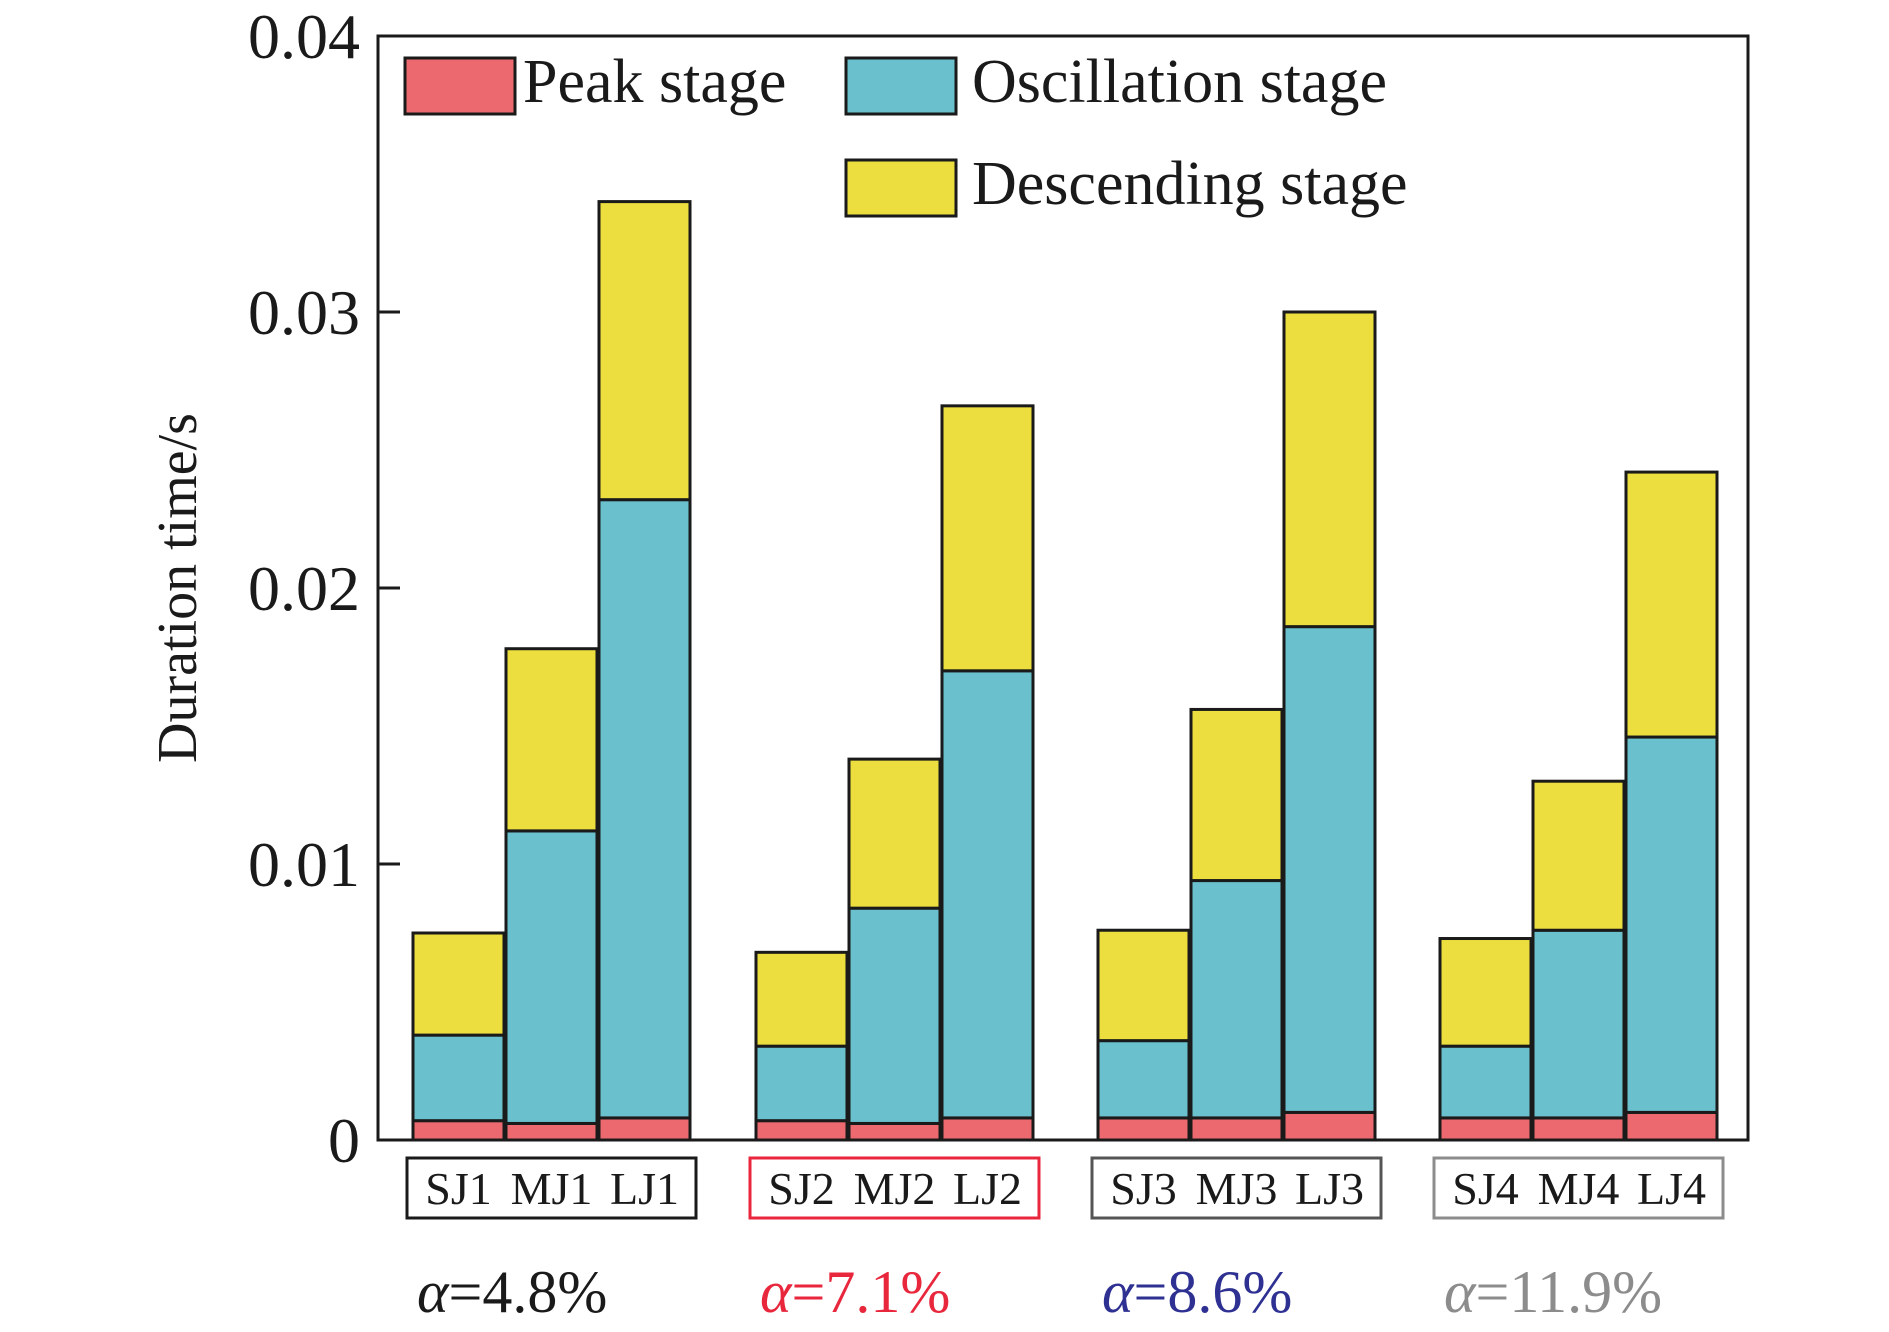  What do you see at coordinates (894, 1015) in the screenshot?
I see `bar-segment-MJ2-oscillation` at bounding box center [894, 1015].